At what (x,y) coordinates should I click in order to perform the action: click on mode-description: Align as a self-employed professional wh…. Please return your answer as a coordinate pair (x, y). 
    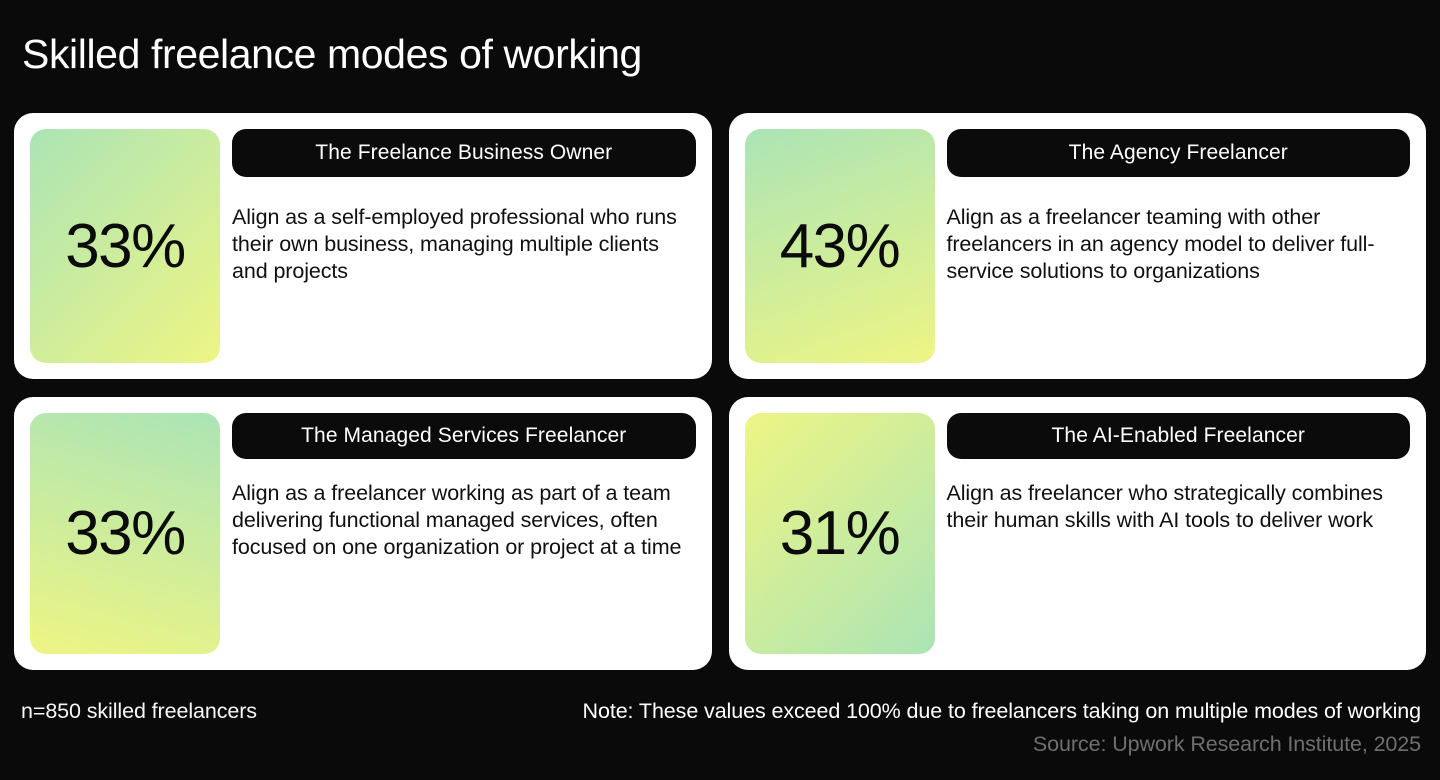
    Looking at the image, I should click on (454, 244).